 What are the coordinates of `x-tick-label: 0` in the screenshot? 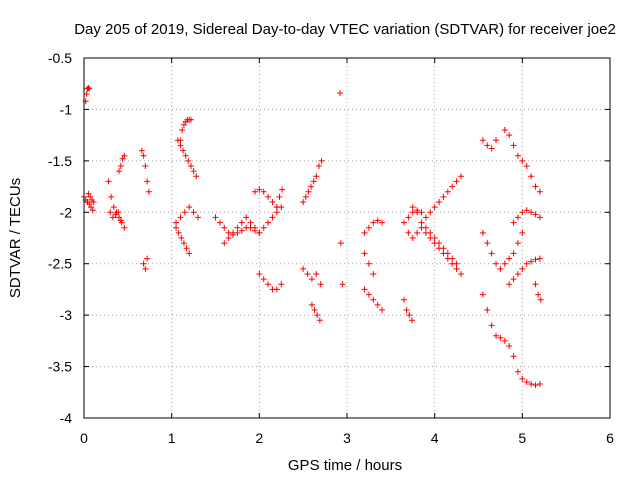 It's located at (84, 438).